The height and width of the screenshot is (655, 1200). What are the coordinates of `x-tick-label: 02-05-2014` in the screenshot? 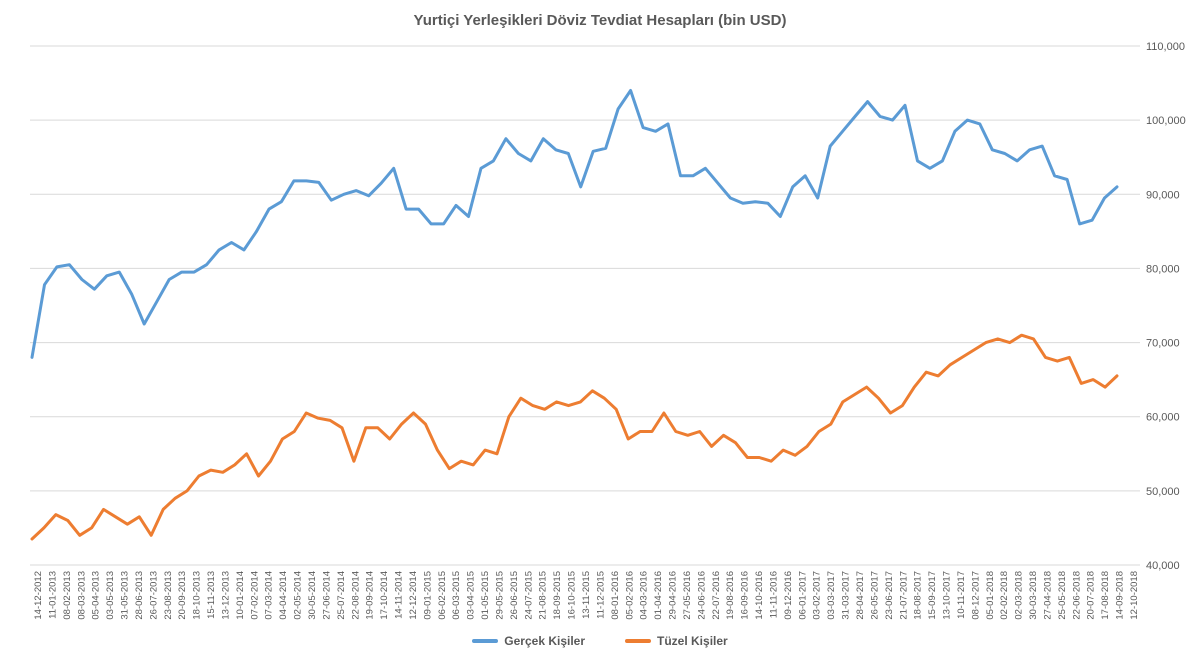 It's located at (298, 595).